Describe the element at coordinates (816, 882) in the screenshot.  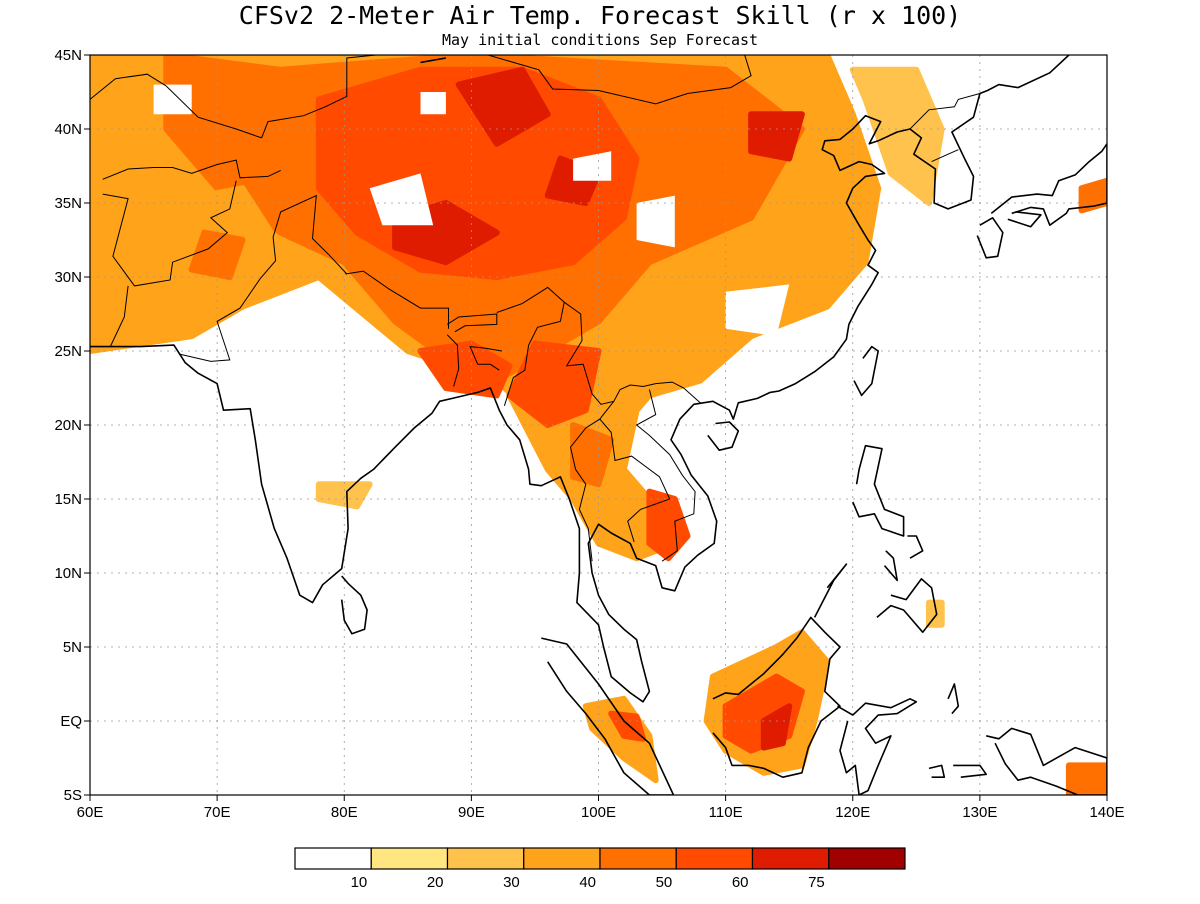
I see `legend-label: 75` at that location.